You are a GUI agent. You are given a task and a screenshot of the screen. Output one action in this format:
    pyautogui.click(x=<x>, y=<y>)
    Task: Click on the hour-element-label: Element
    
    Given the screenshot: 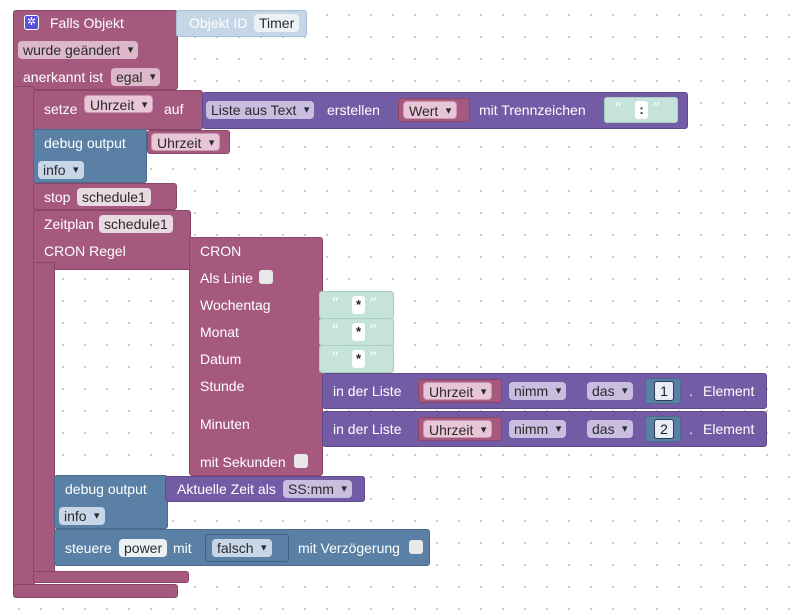 What is the action you would take?
    pyautogui.click(x=729, y=391)
    